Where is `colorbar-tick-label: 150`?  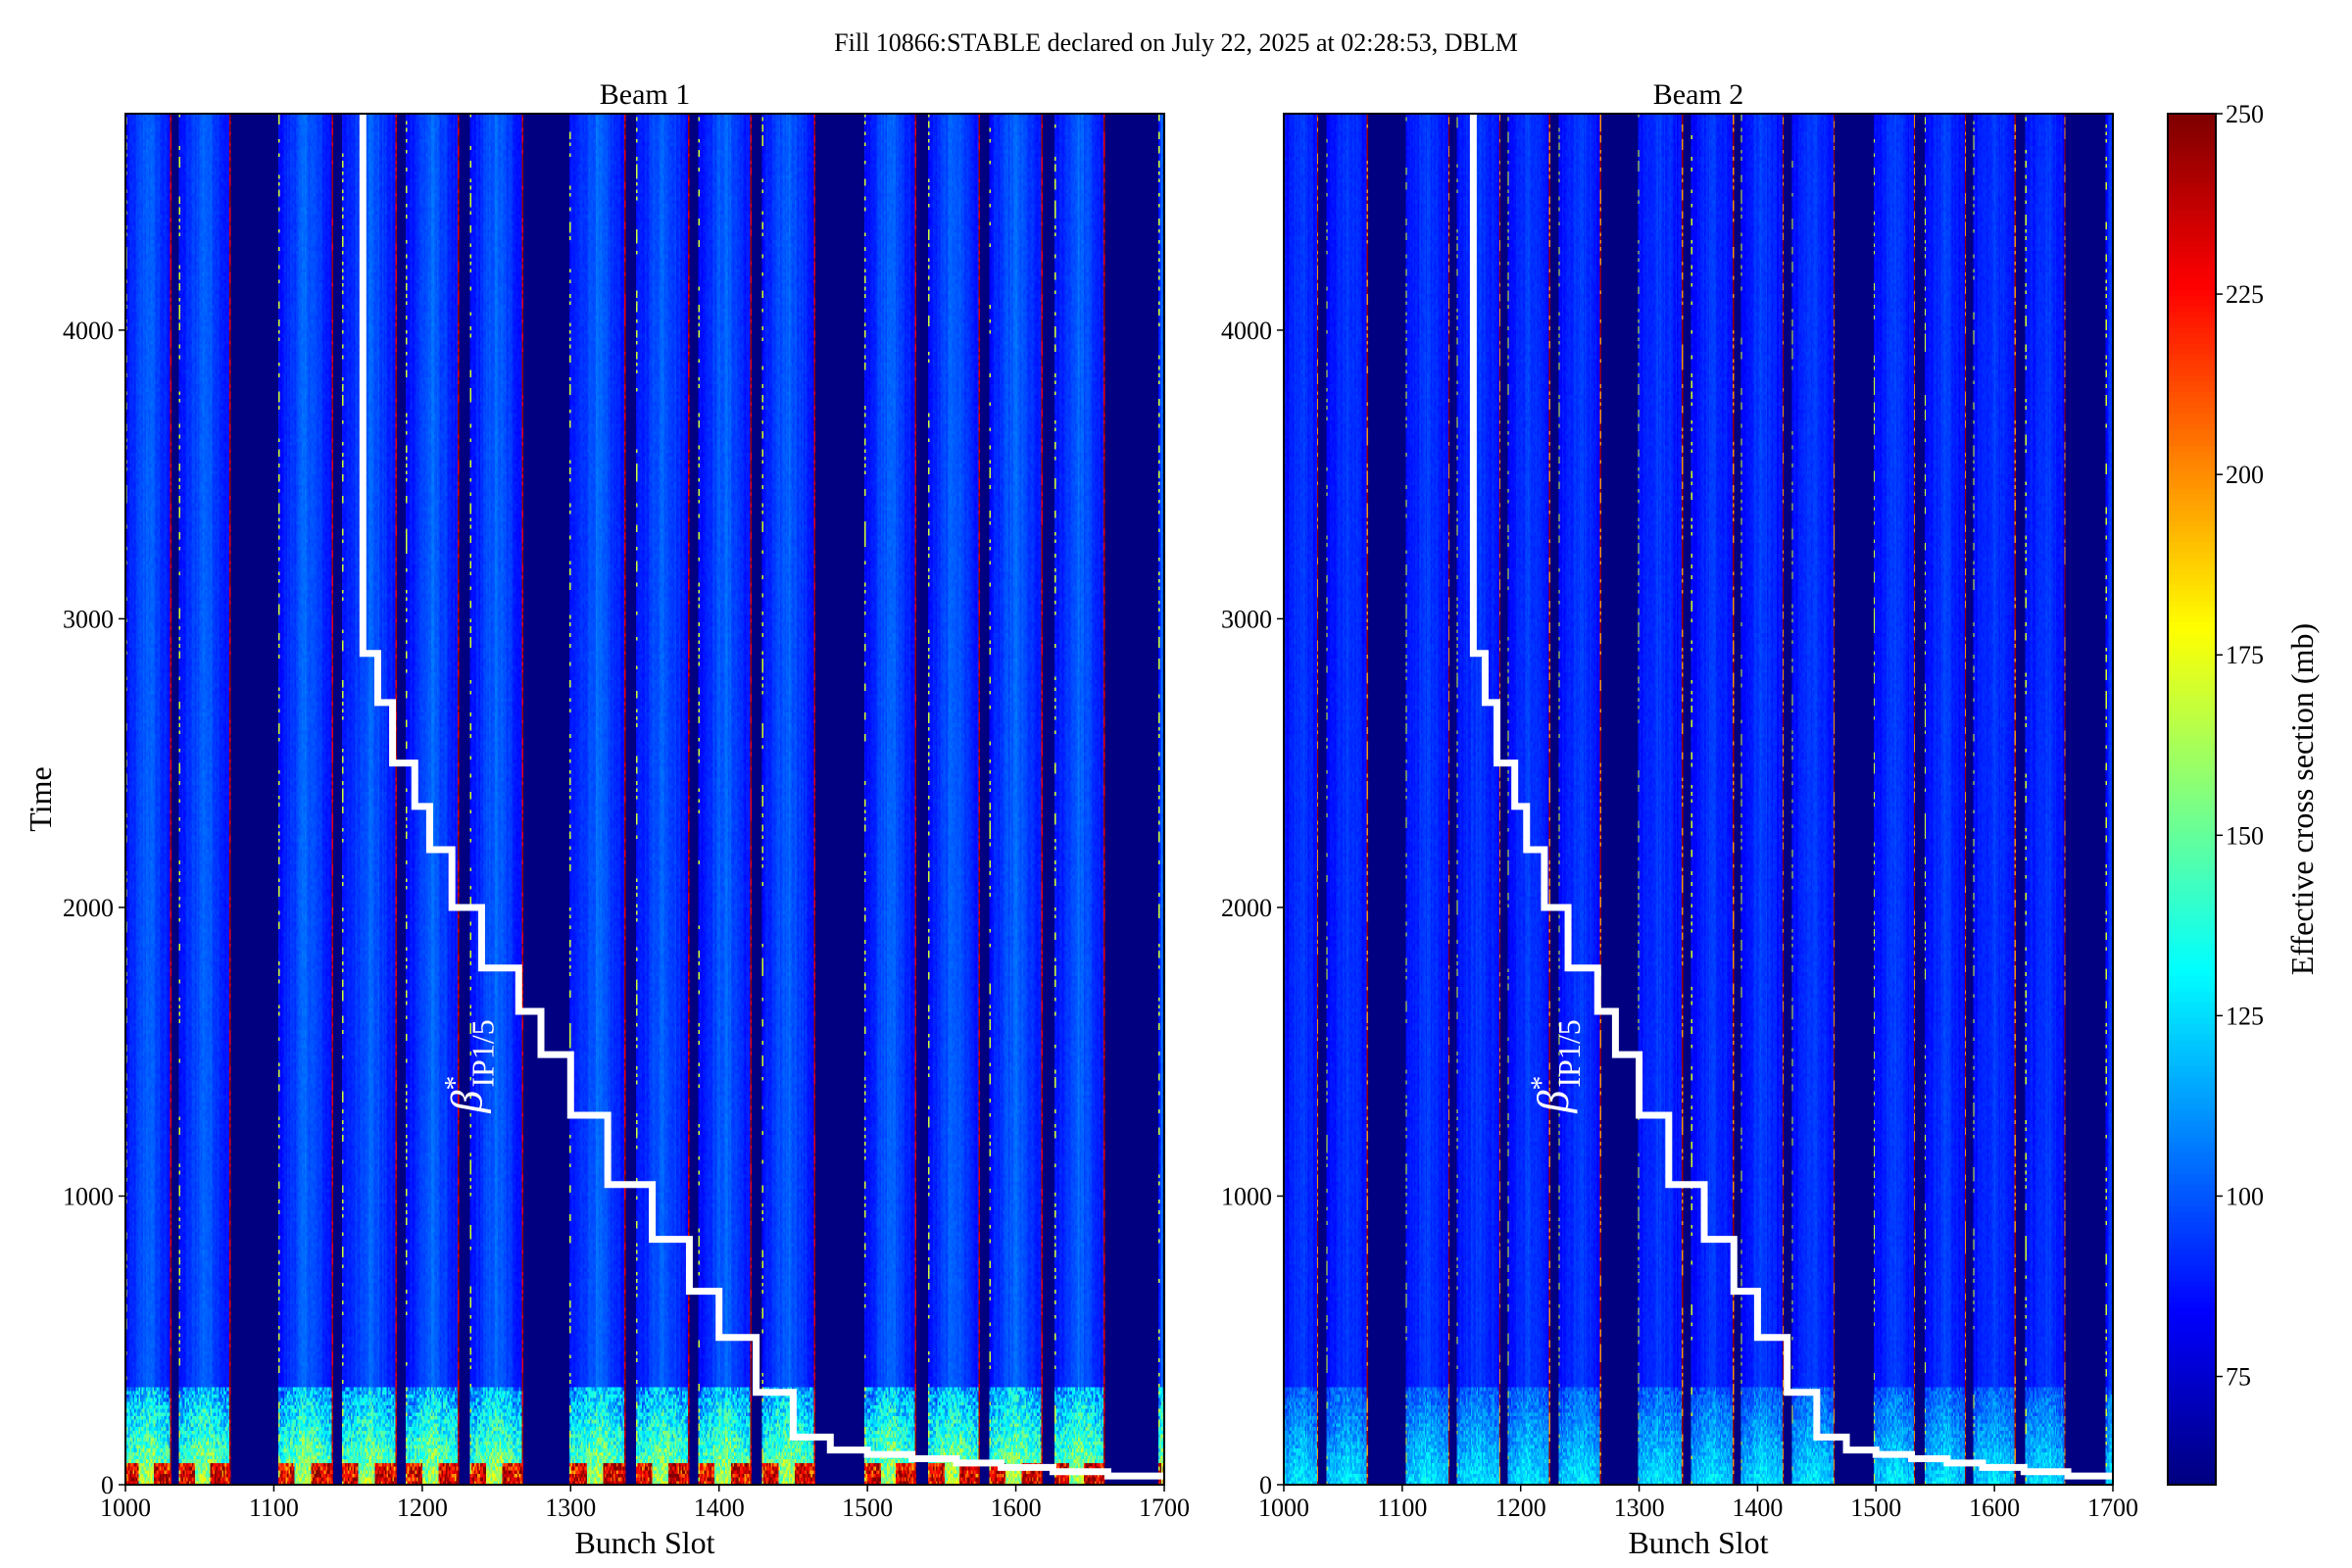
colorbar-tick-label: 150 is located at coordinates (2245, 835).